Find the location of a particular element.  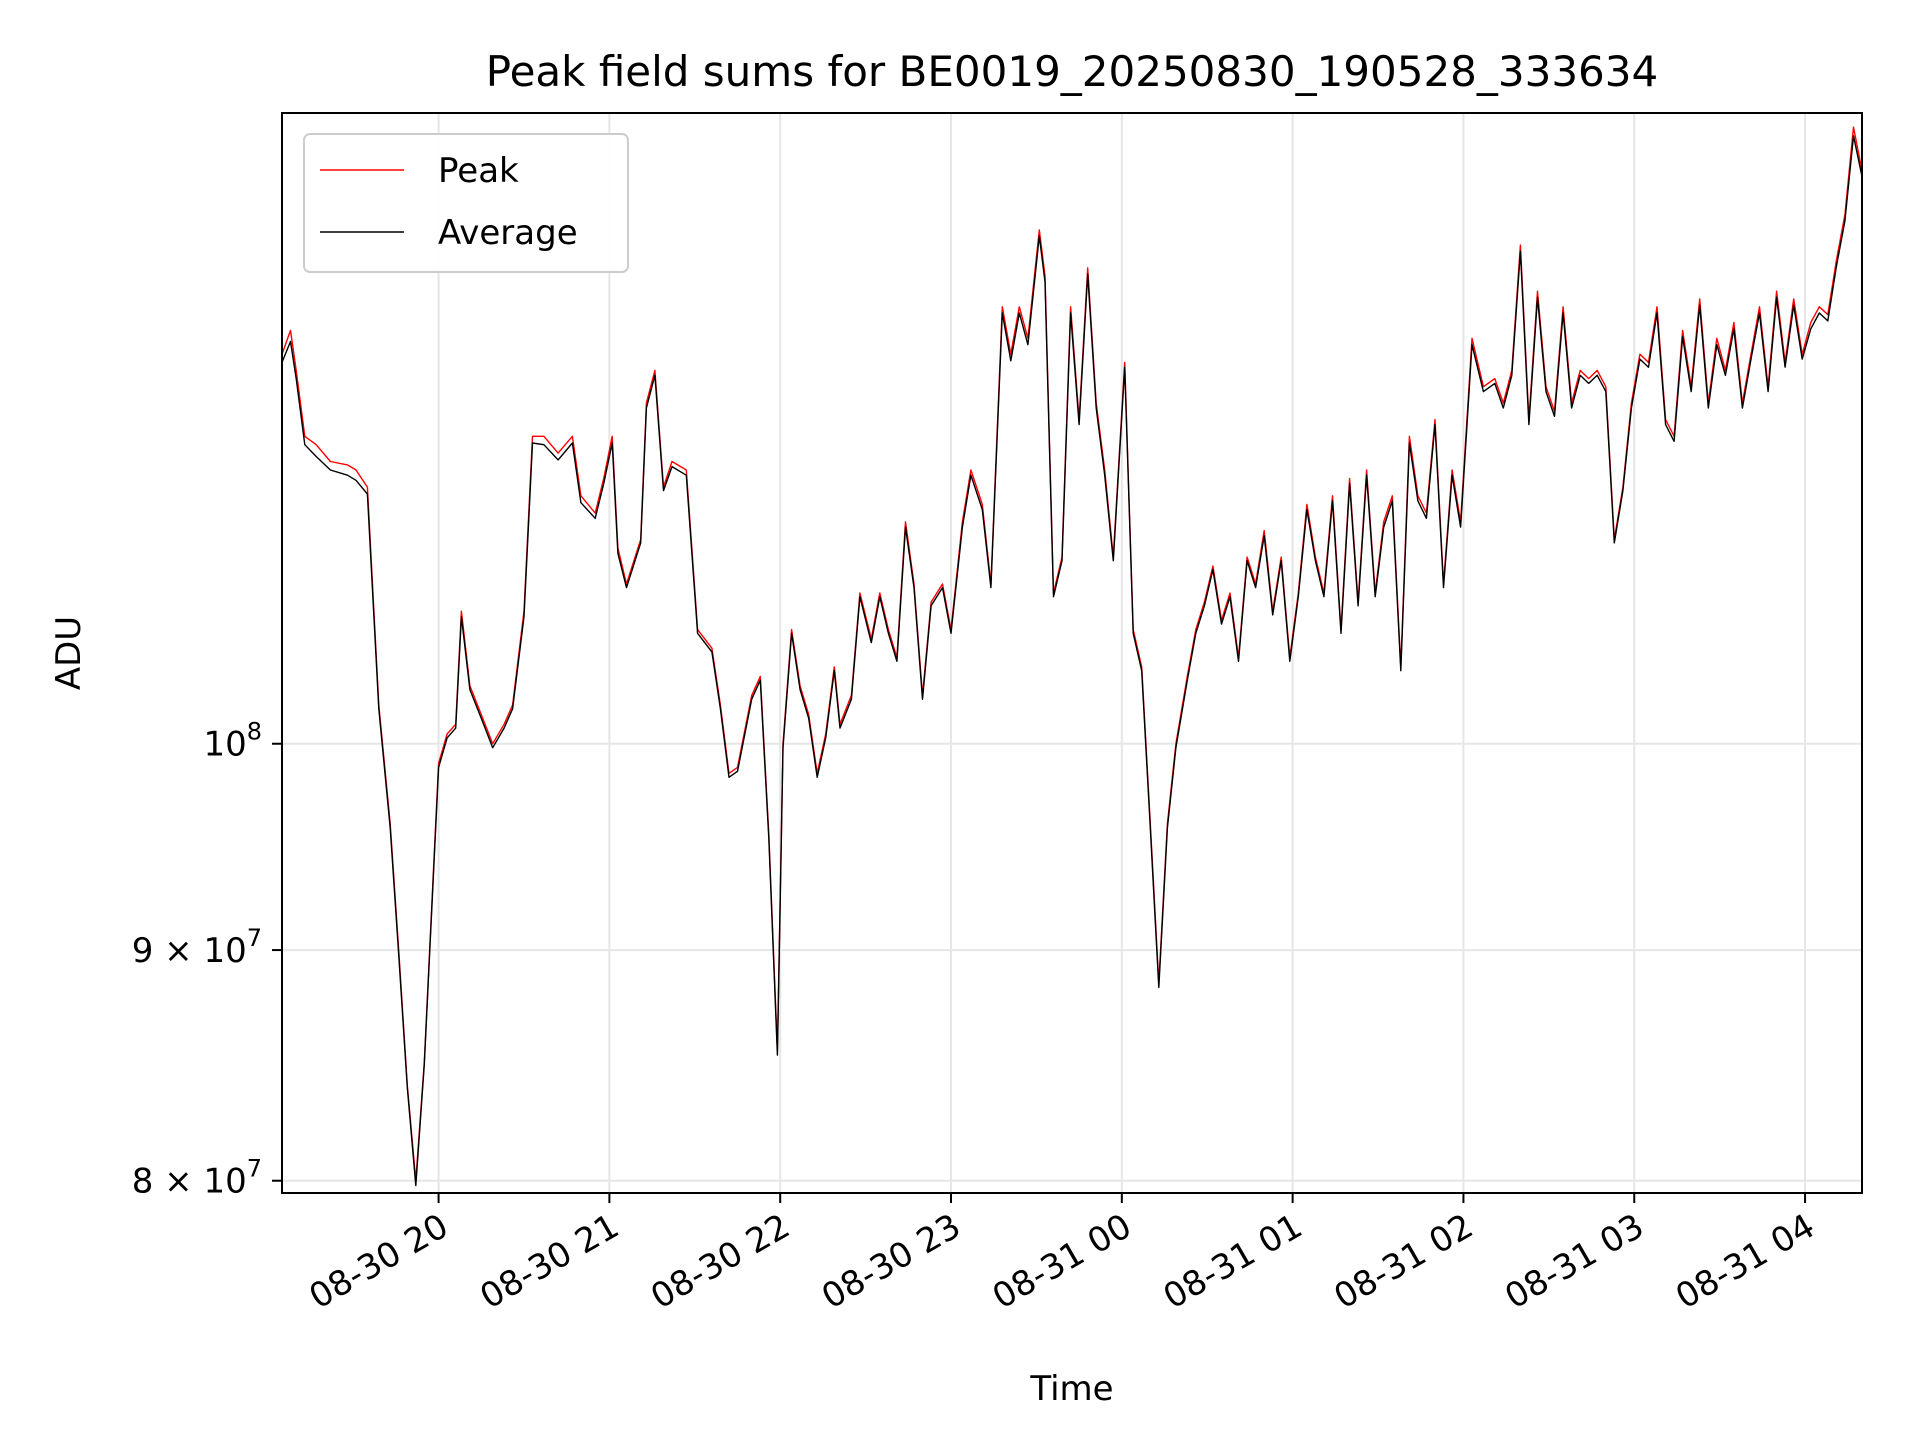

y-axis-label: ADU is located at coordinates (69, 653).